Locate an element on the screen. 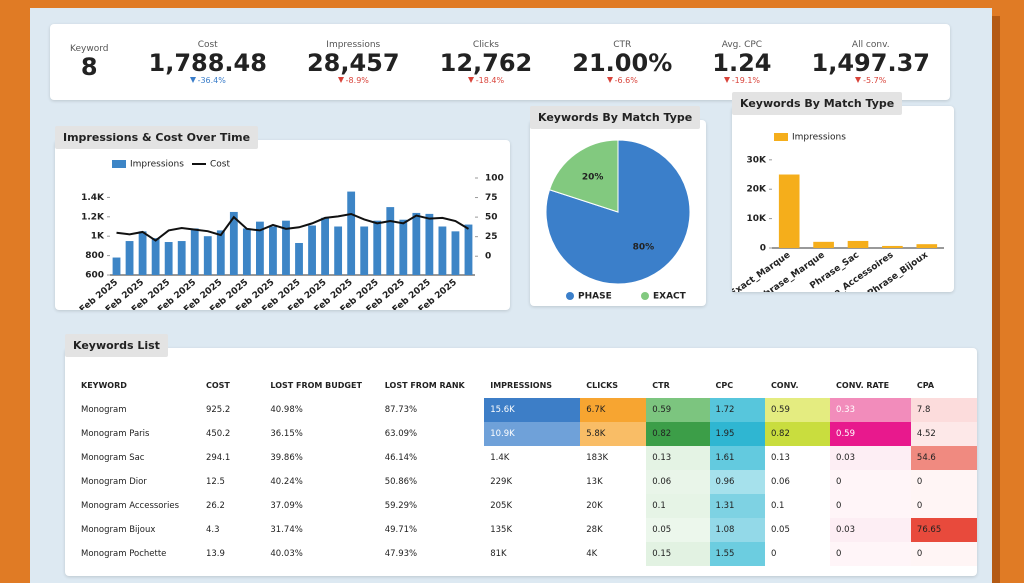 The height and width of the screenshot is (583, 1024). legend-label: Impressions is located at coordinates (157, 165).